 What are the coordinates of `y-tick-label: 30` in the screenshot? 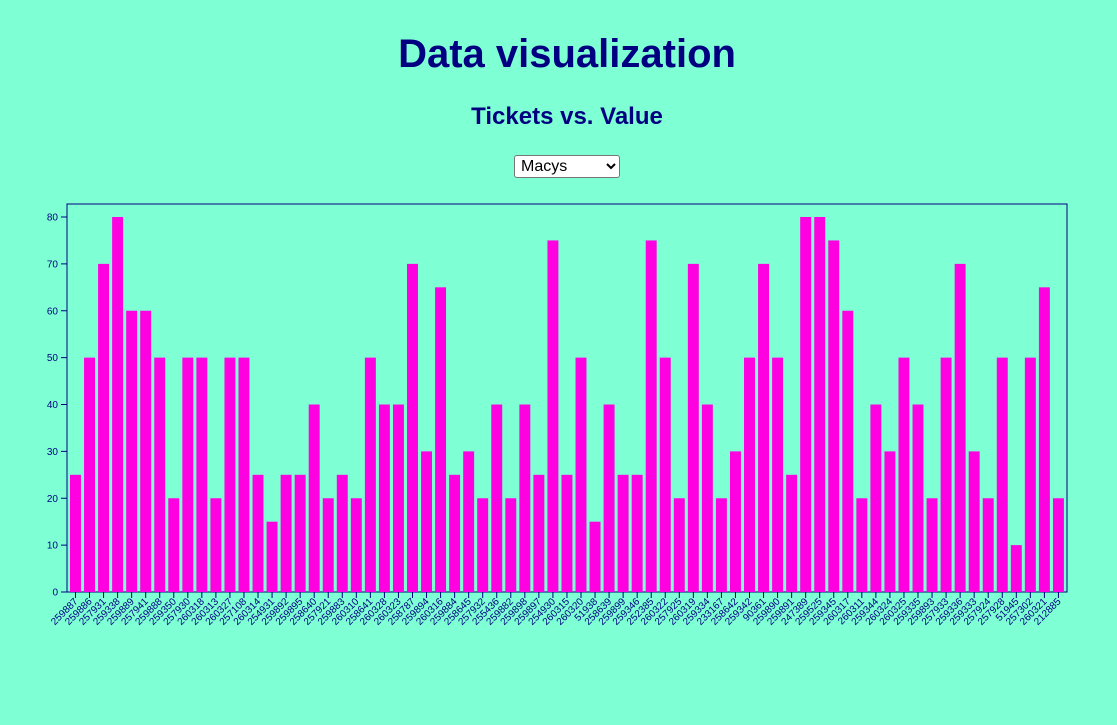 It's located at (53, 452).